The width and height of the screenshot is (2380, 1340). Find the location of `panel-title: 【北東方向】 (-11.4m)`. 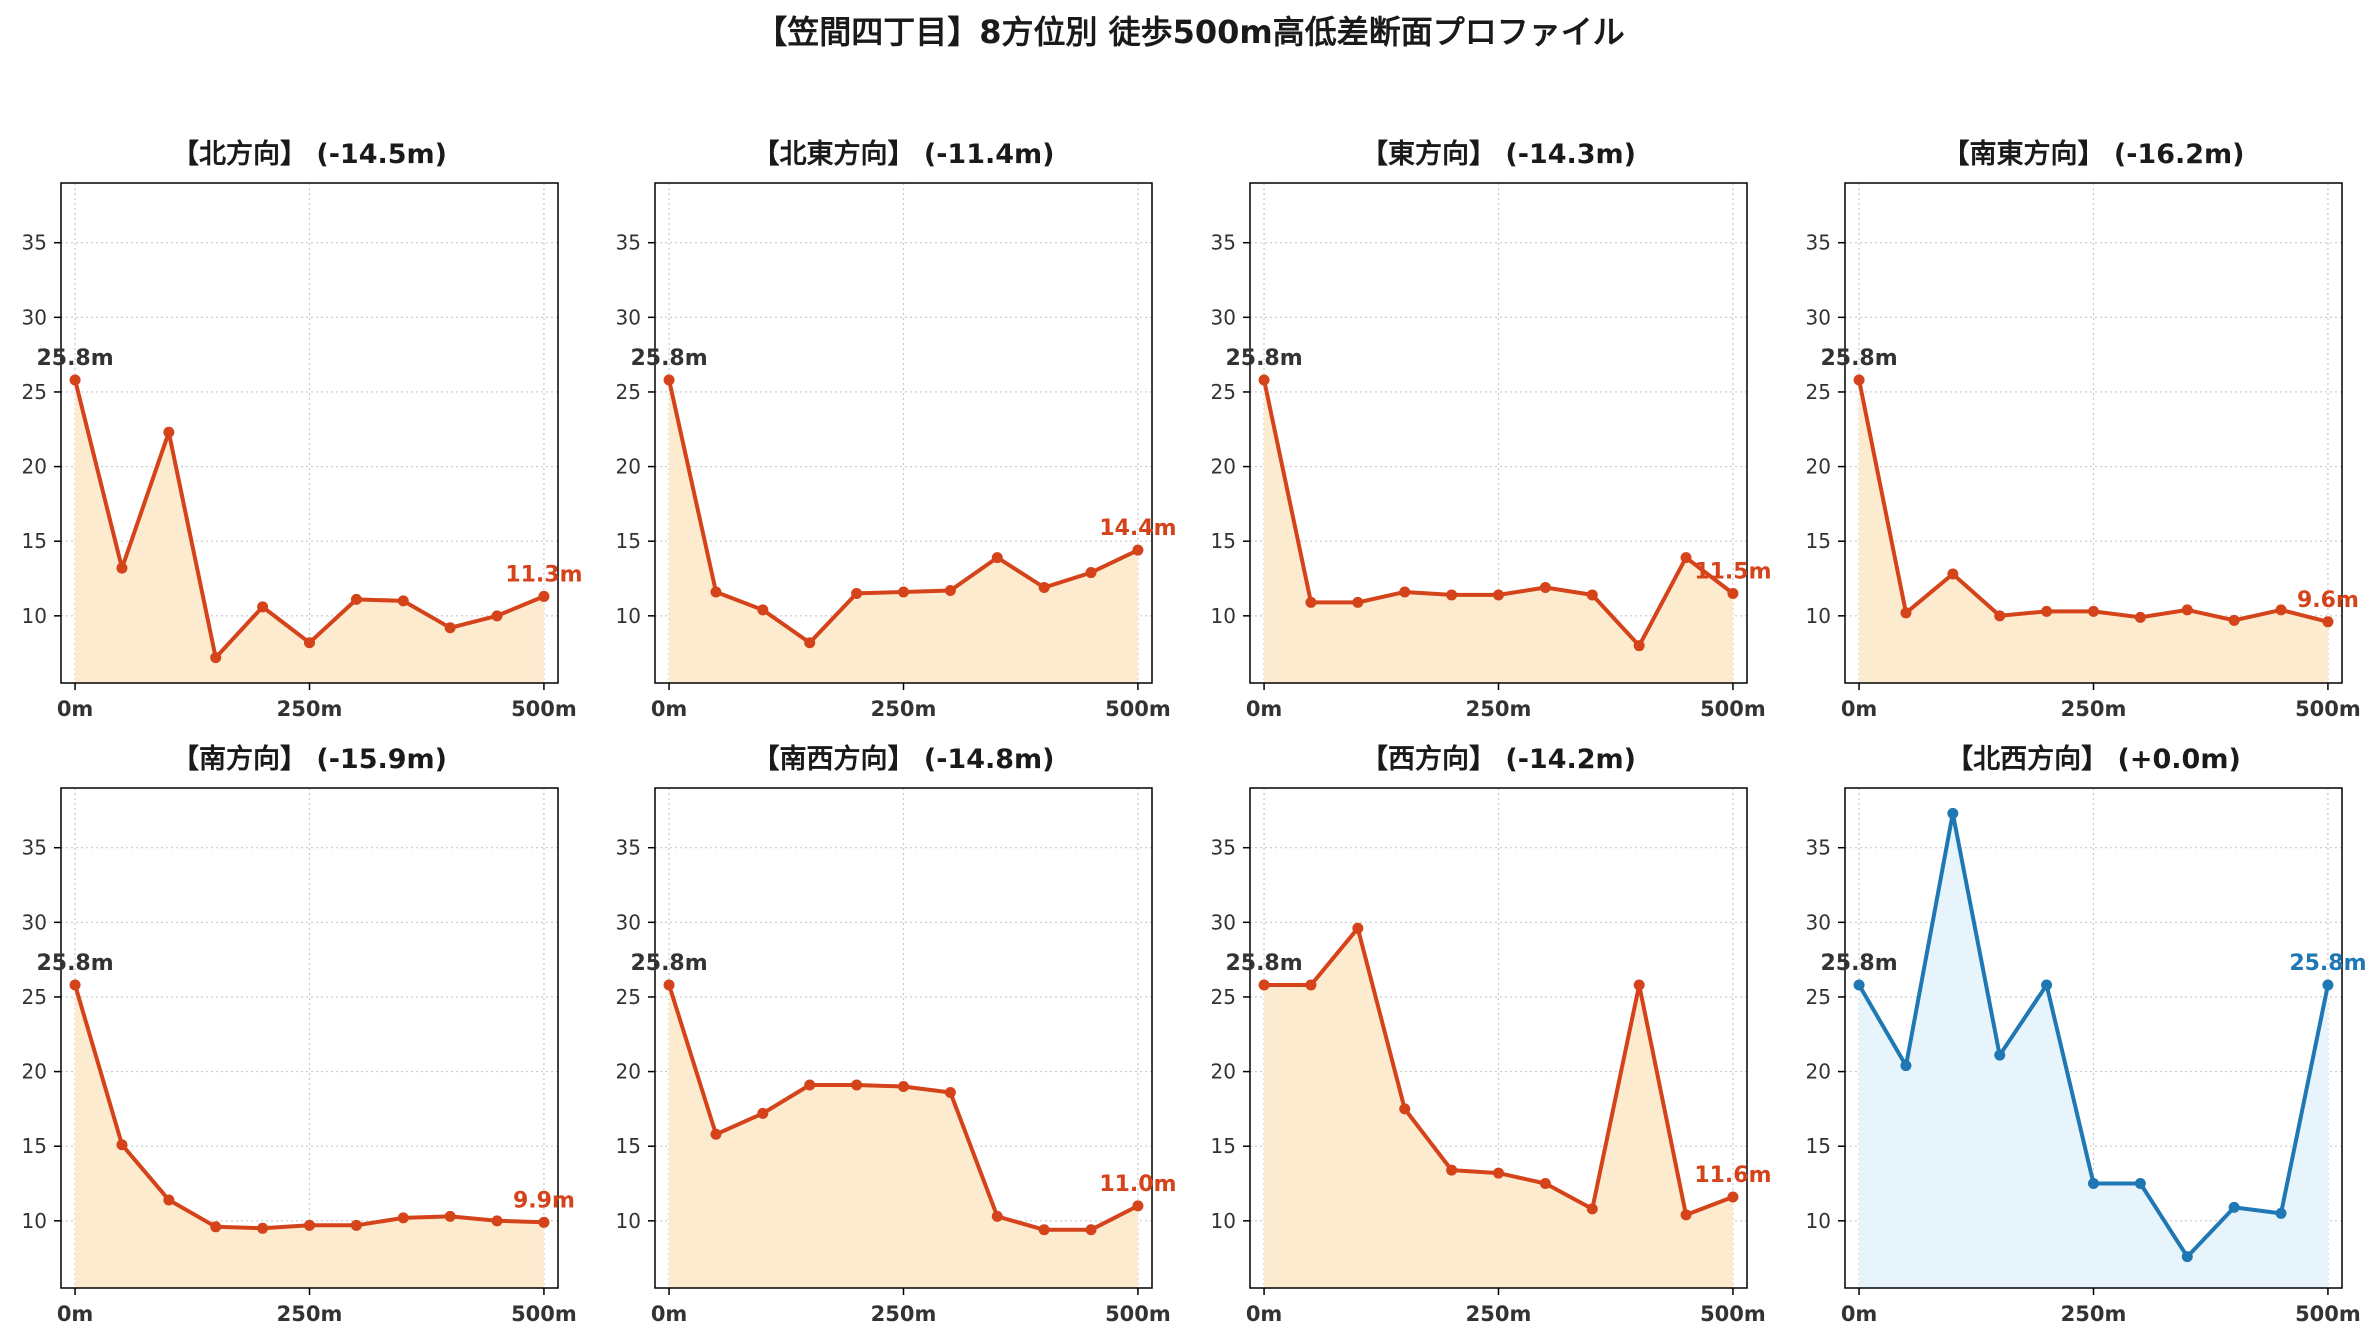

panel-title: 【北東方向】 (-11.4m) is located at coordinates (903, 154).